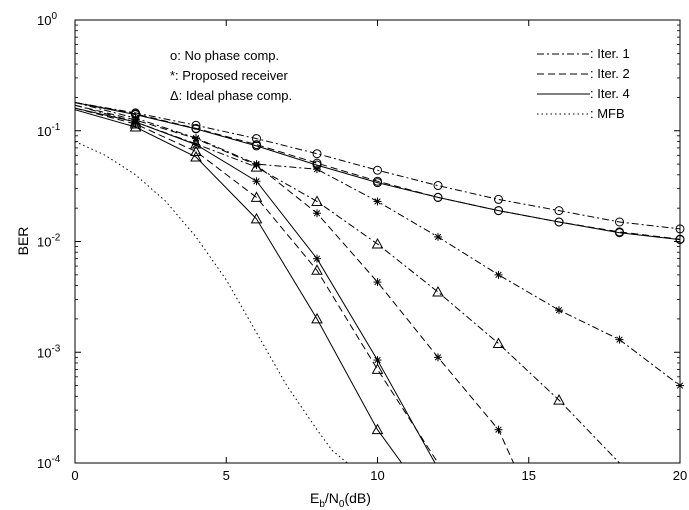  I want to click on y-tick-label: 10⁻², so click(49, 241).